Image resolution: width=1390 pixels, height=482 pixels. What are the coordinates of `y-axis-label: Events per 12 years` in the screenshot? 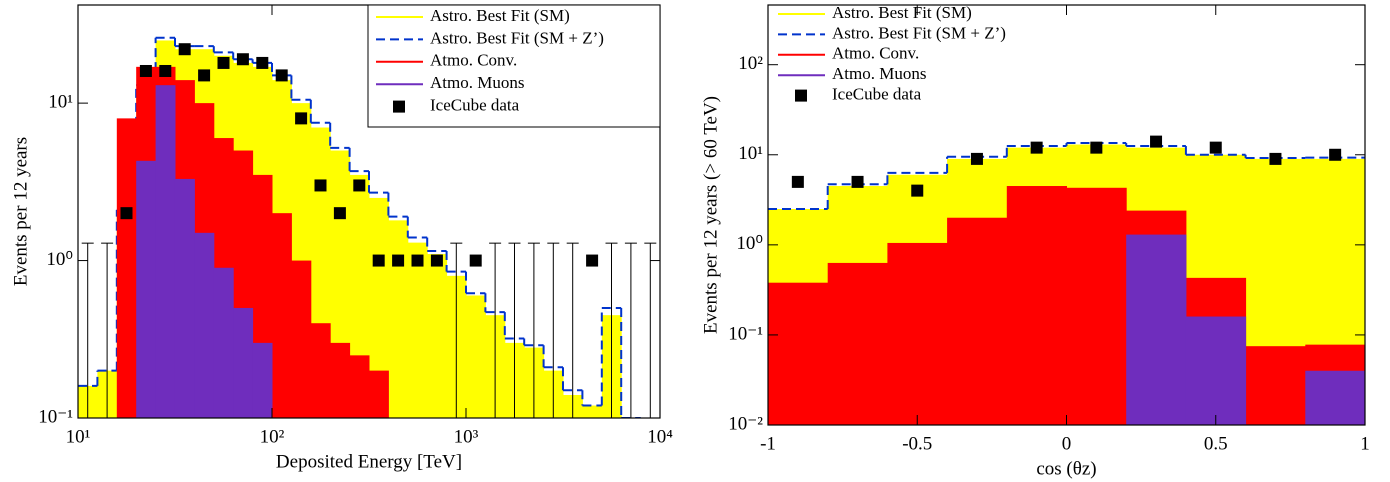 It's located at (20, 211).